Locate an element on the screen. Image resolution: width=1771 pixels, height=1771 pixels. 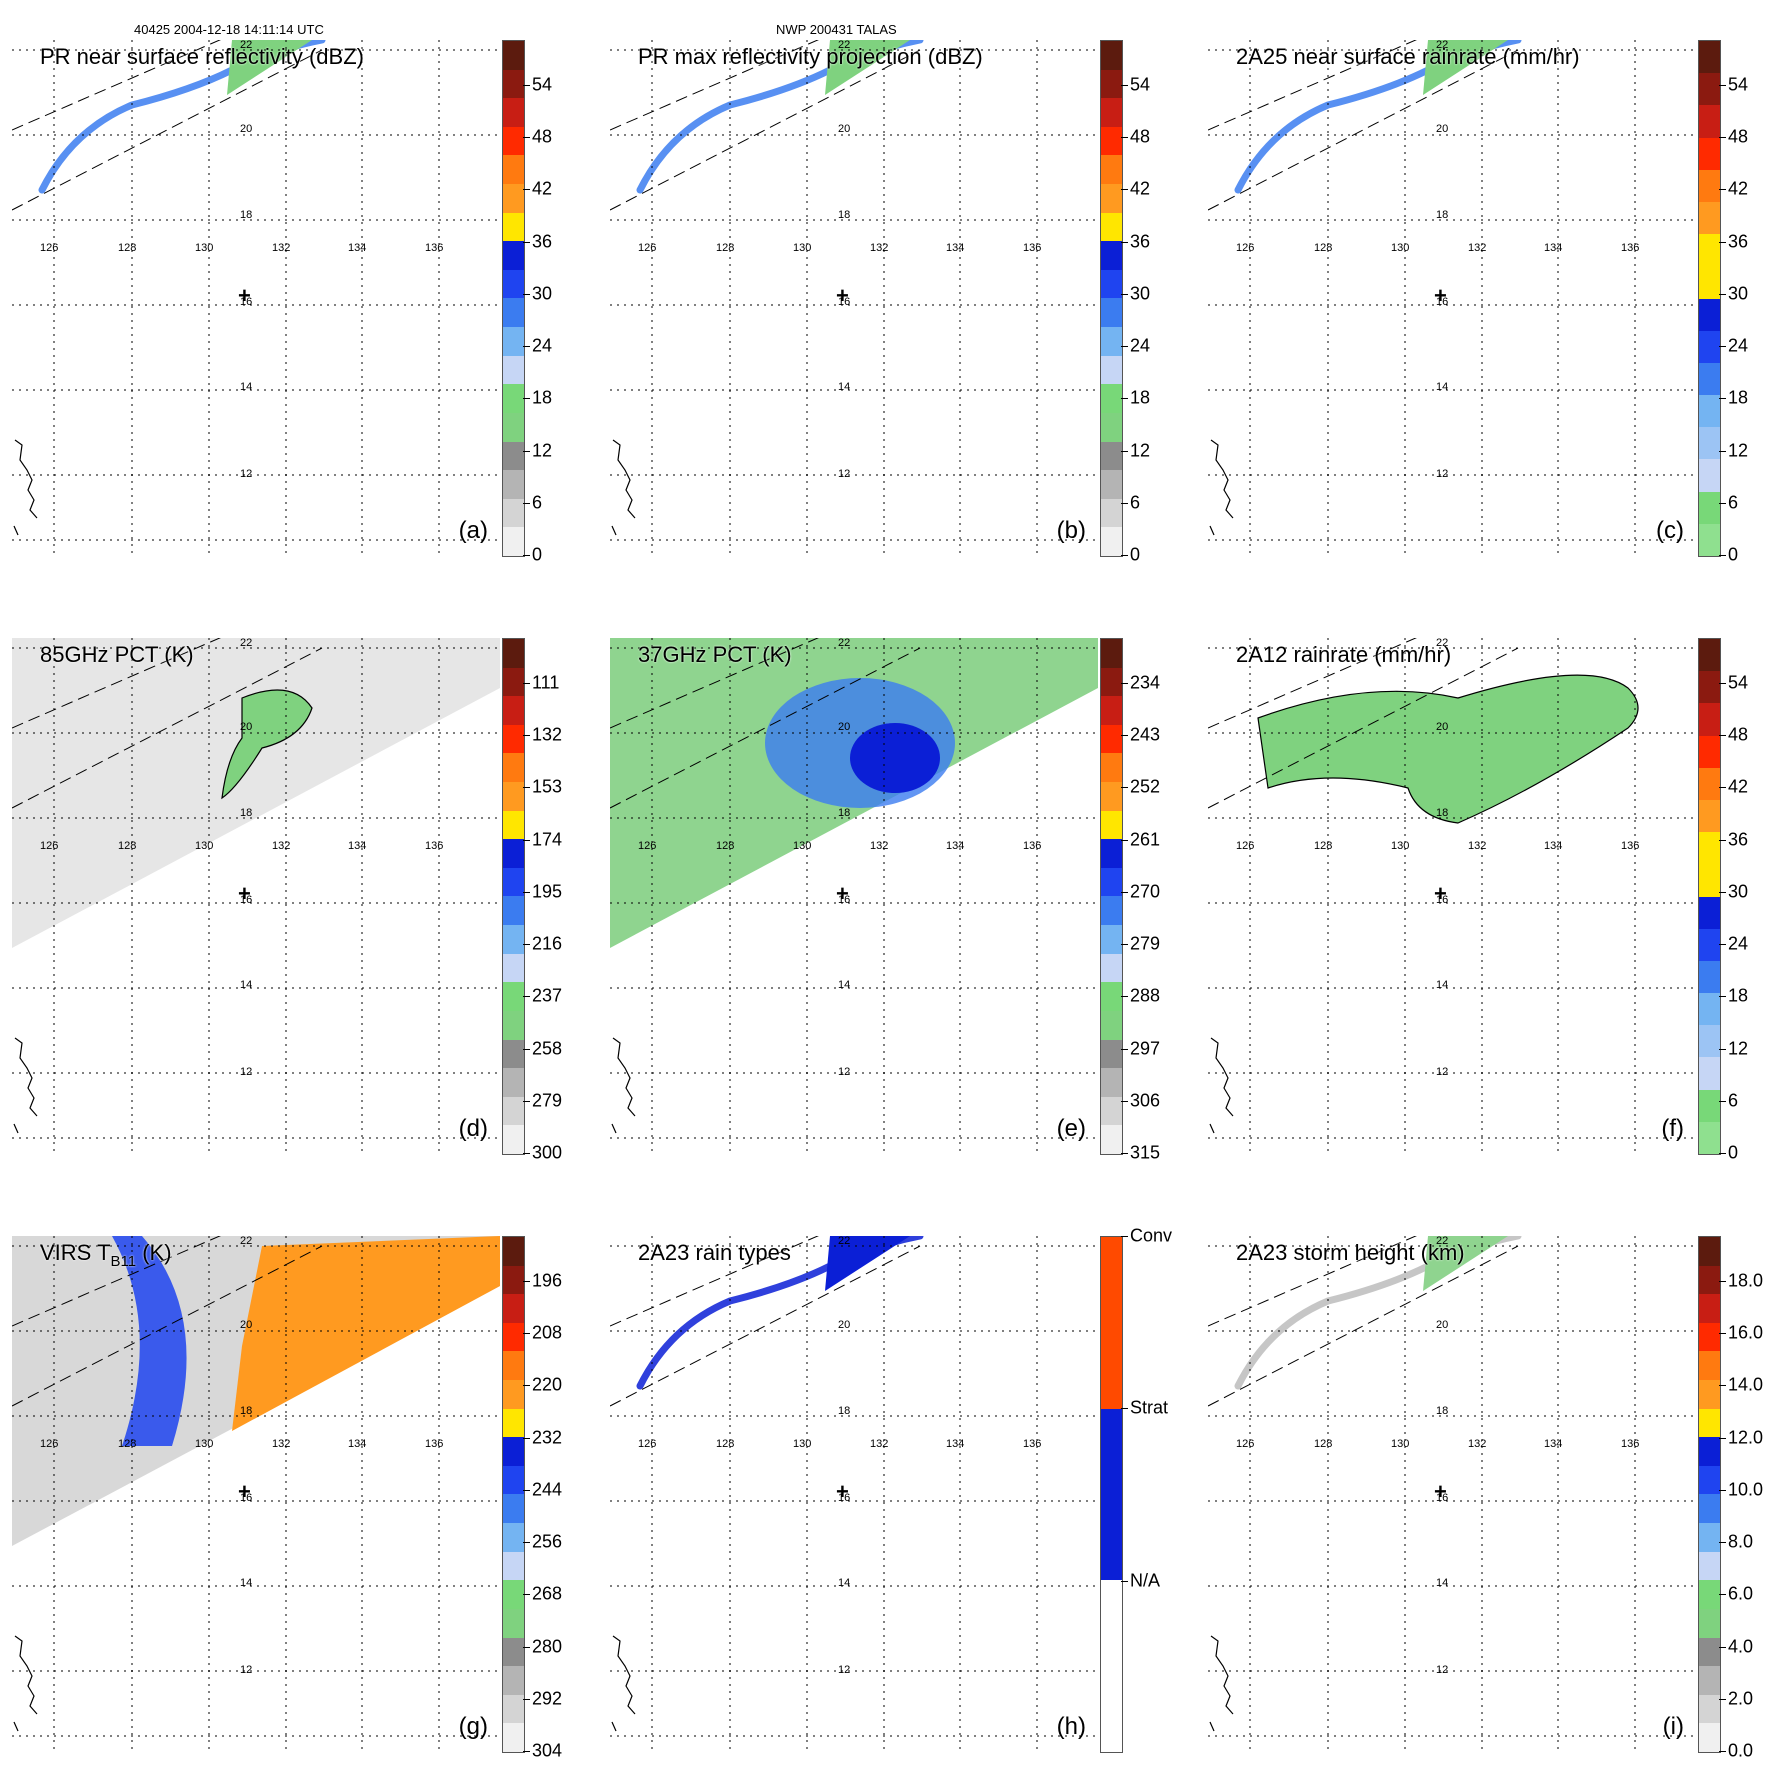
header-orbit-info: 40425 2004-12-18 14:11:14 UTC is located at coordinates (229, 29).